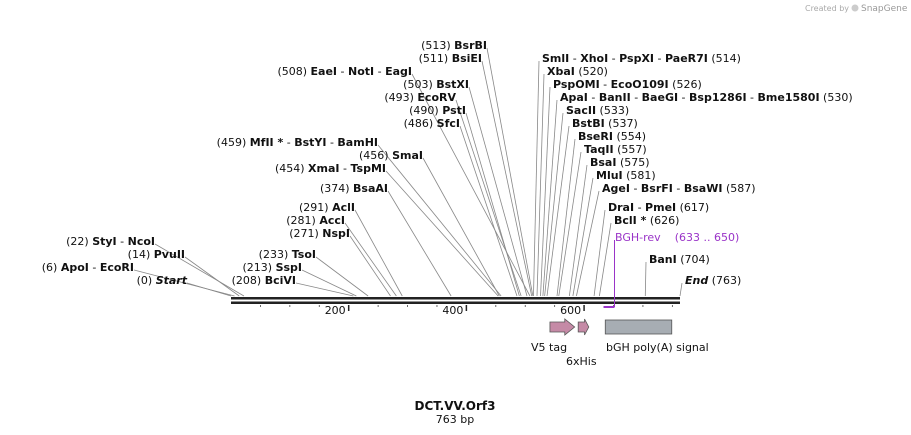 This screenshot has width=911, height=435. Describe the element at coordinates (146, 280) in the screenshot. I see `site-position: (0)` at that location.